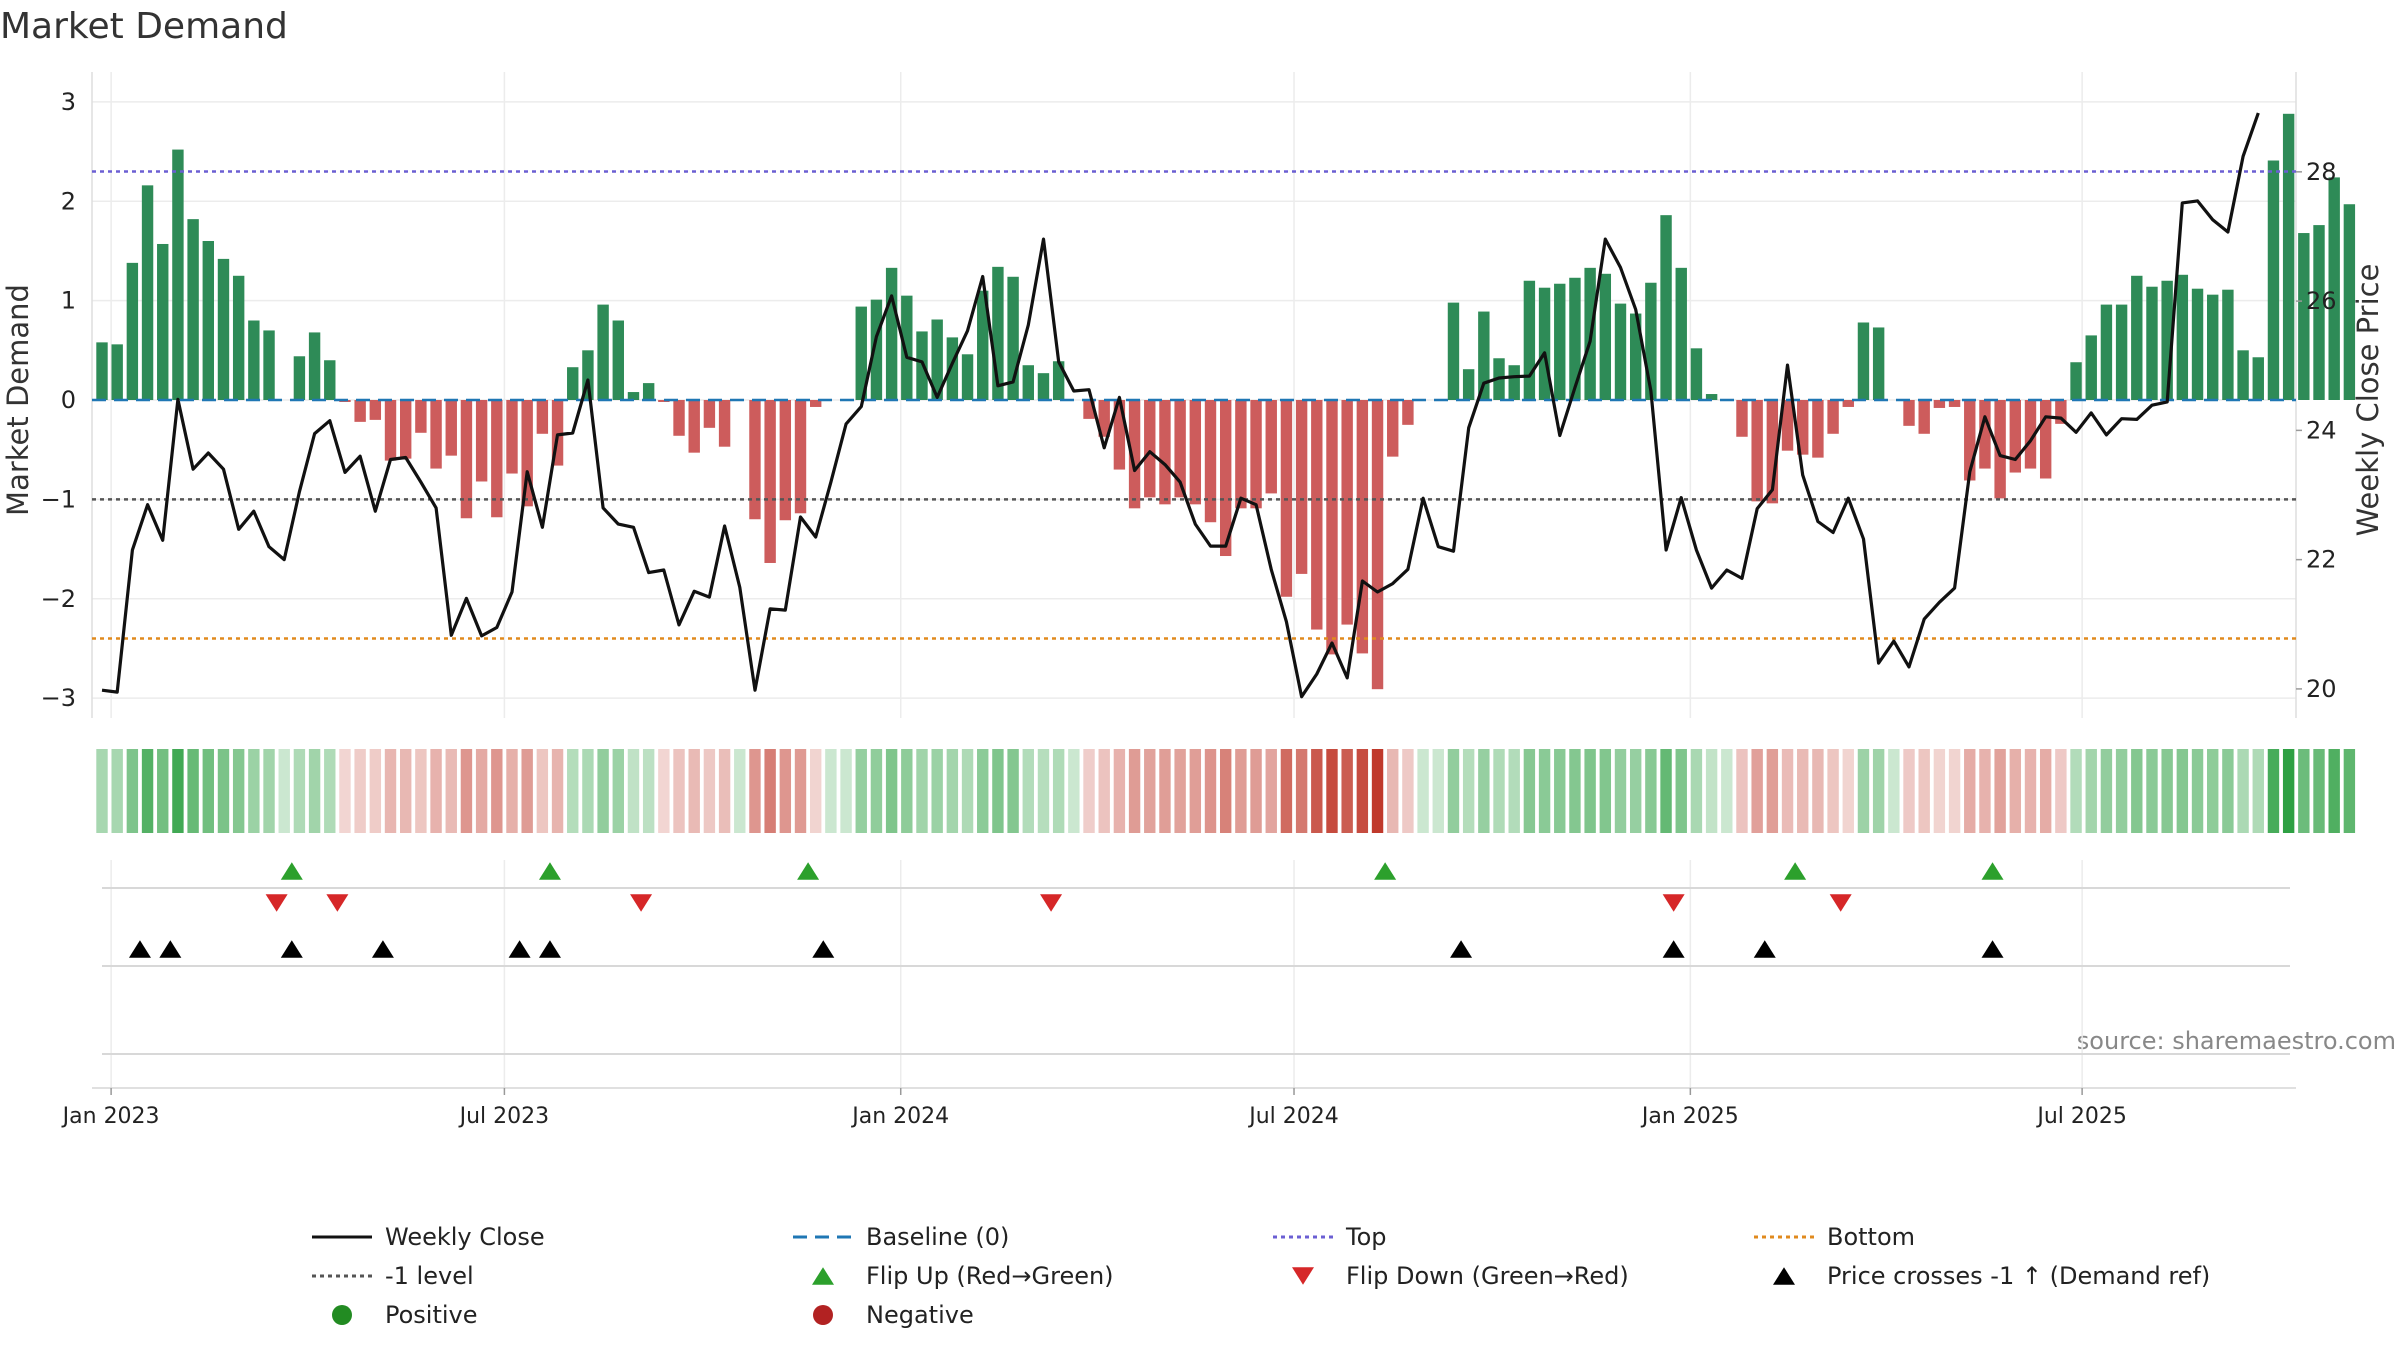  What do you see at coordinates (2081, 1116) in the screenshot?
I see `x-tick-label: Jul 2025` at bounding box center [2081, 1116].